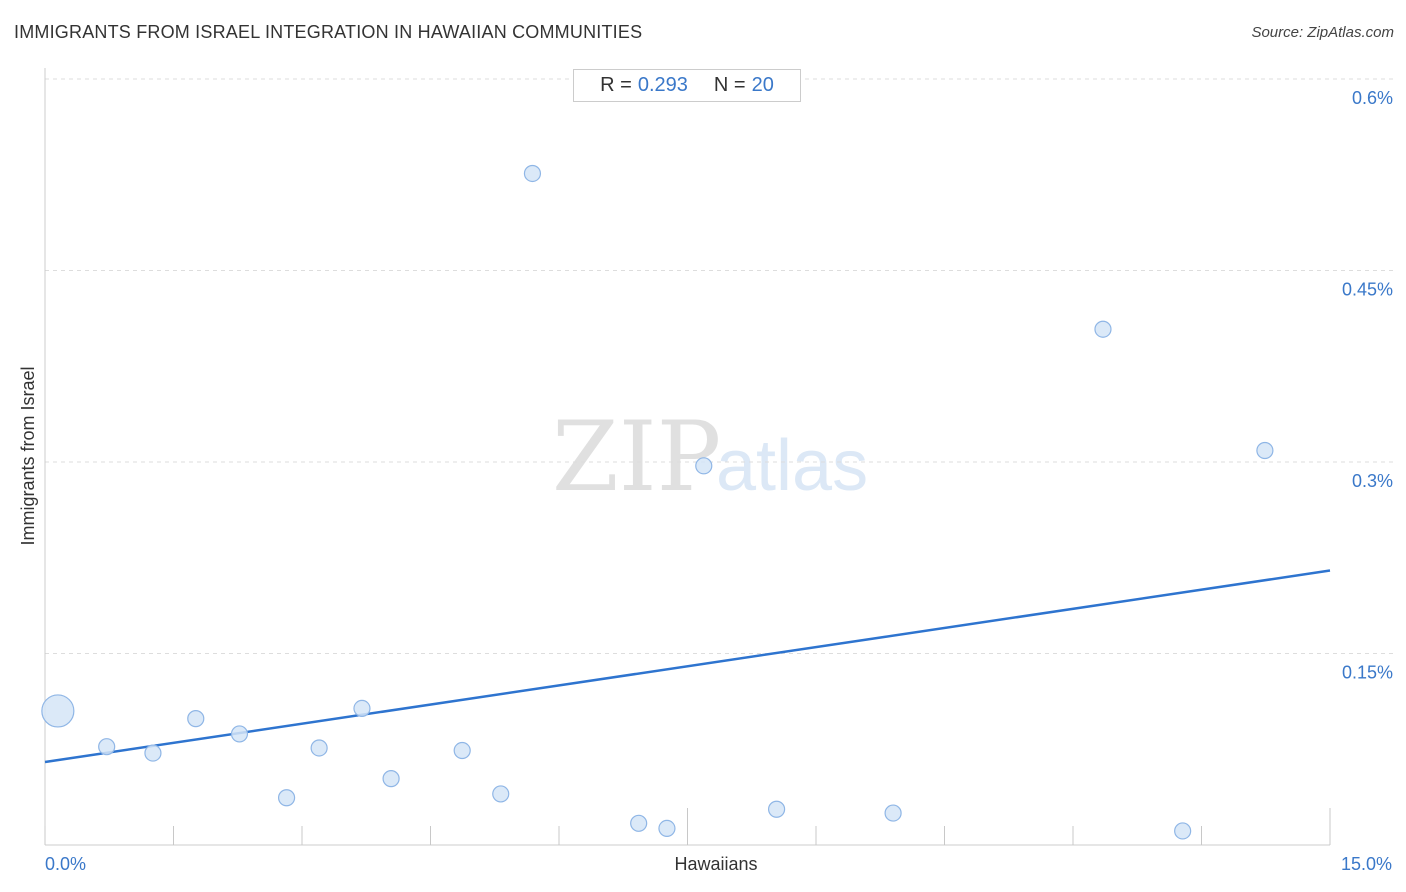  What do you see at coordinates (1372, 98) in the screenshot?
I see `y-tick-label: 0.6%` at bounding box center [1372, 98].